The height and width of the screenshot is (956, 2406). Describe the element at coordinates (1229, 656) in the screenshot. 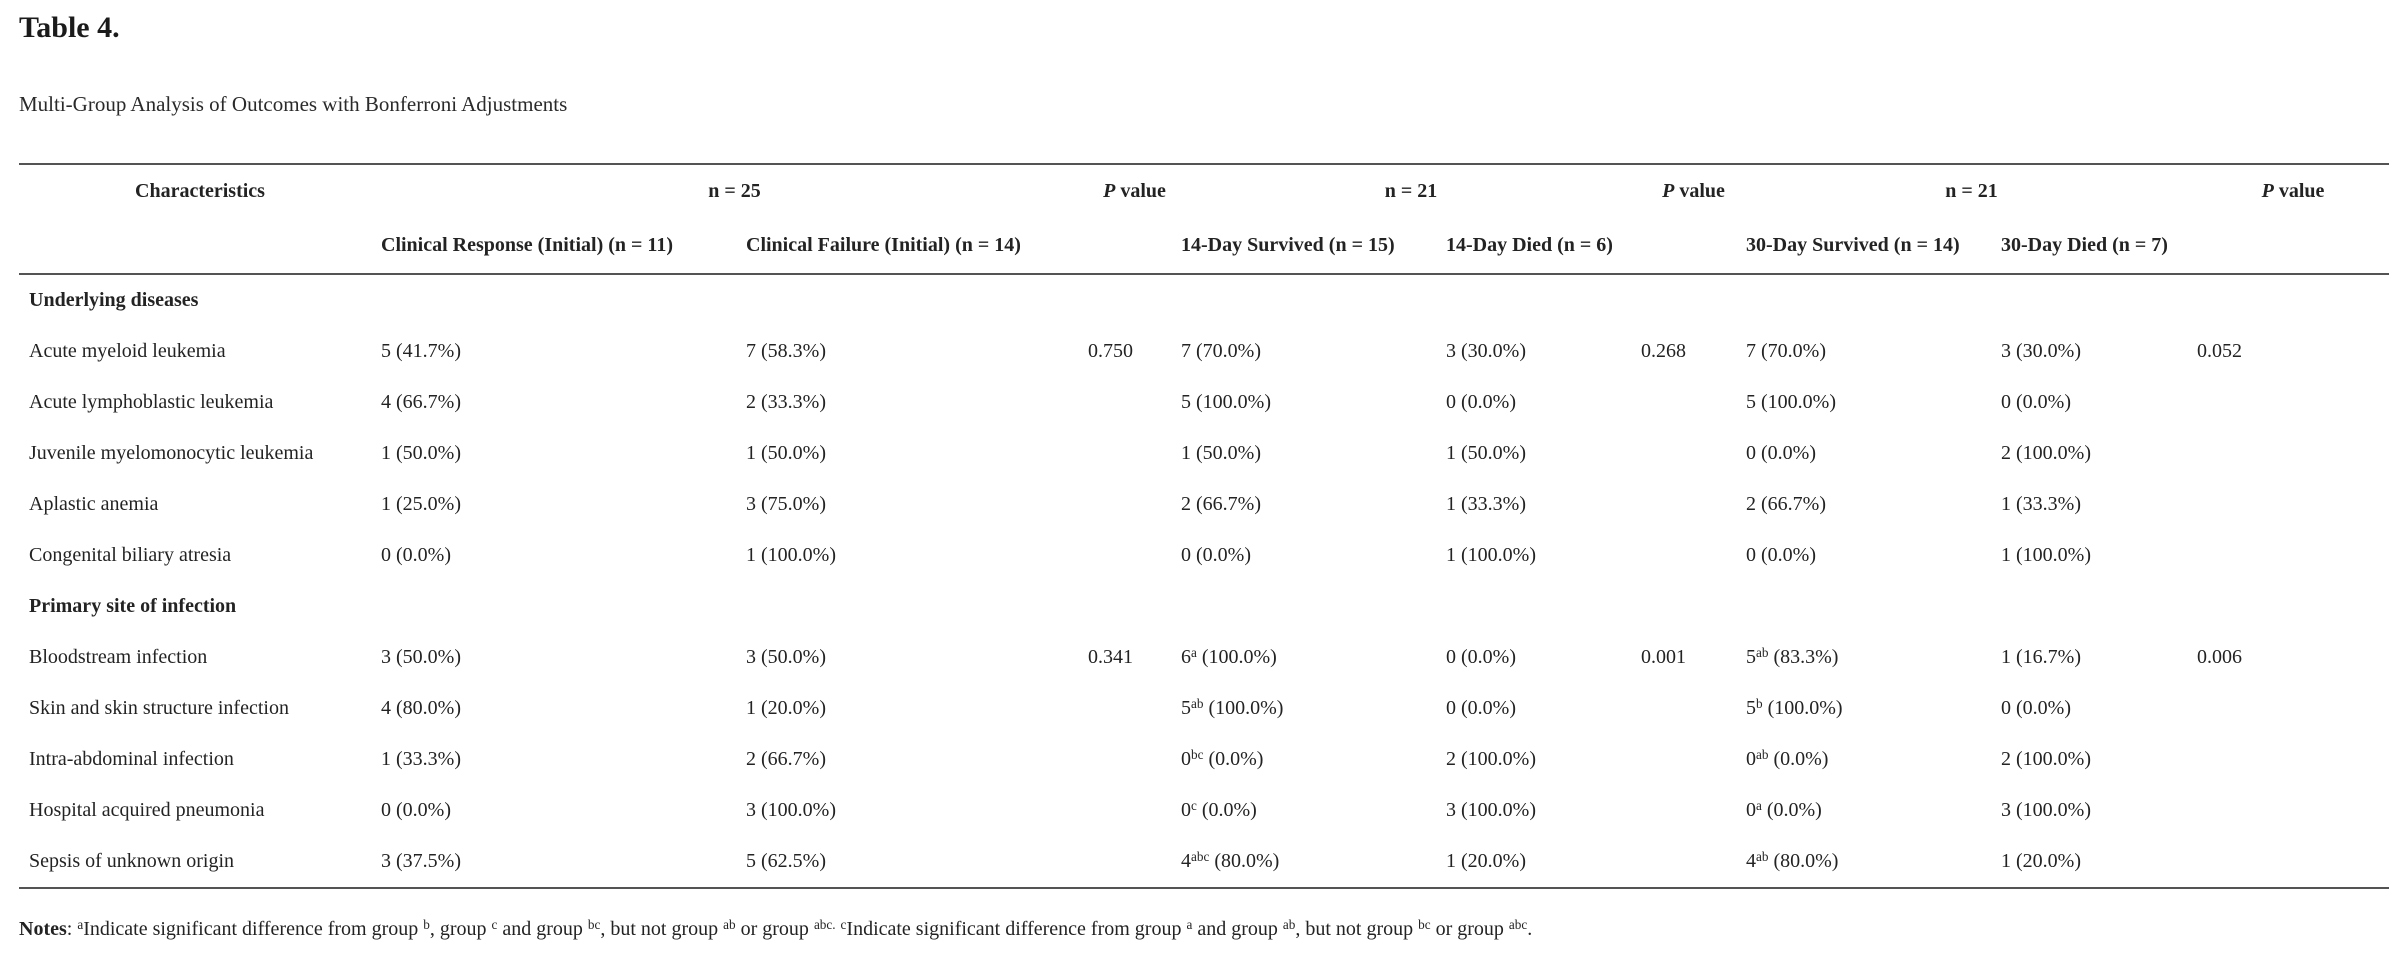

I see `data-cell: 6a (100.0%)` at that location.